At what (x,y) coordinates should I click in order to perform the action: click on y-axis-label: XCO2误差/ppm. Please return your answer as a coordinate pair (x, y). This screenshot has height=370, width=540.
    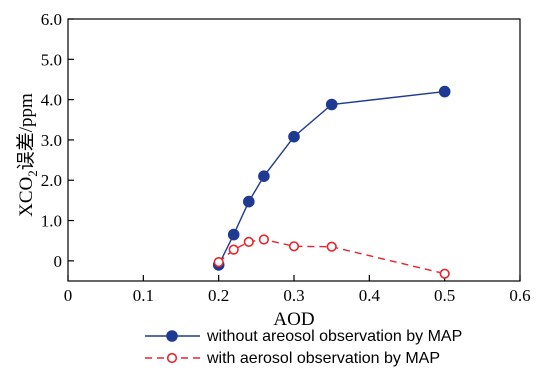
    Looking at the image, I should click on (27, 155).